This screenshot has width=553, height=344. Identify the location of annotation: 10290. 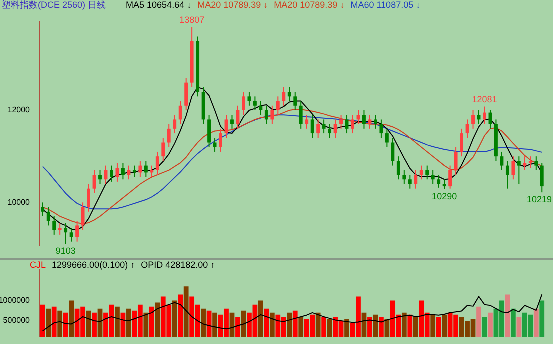
(445, 196).